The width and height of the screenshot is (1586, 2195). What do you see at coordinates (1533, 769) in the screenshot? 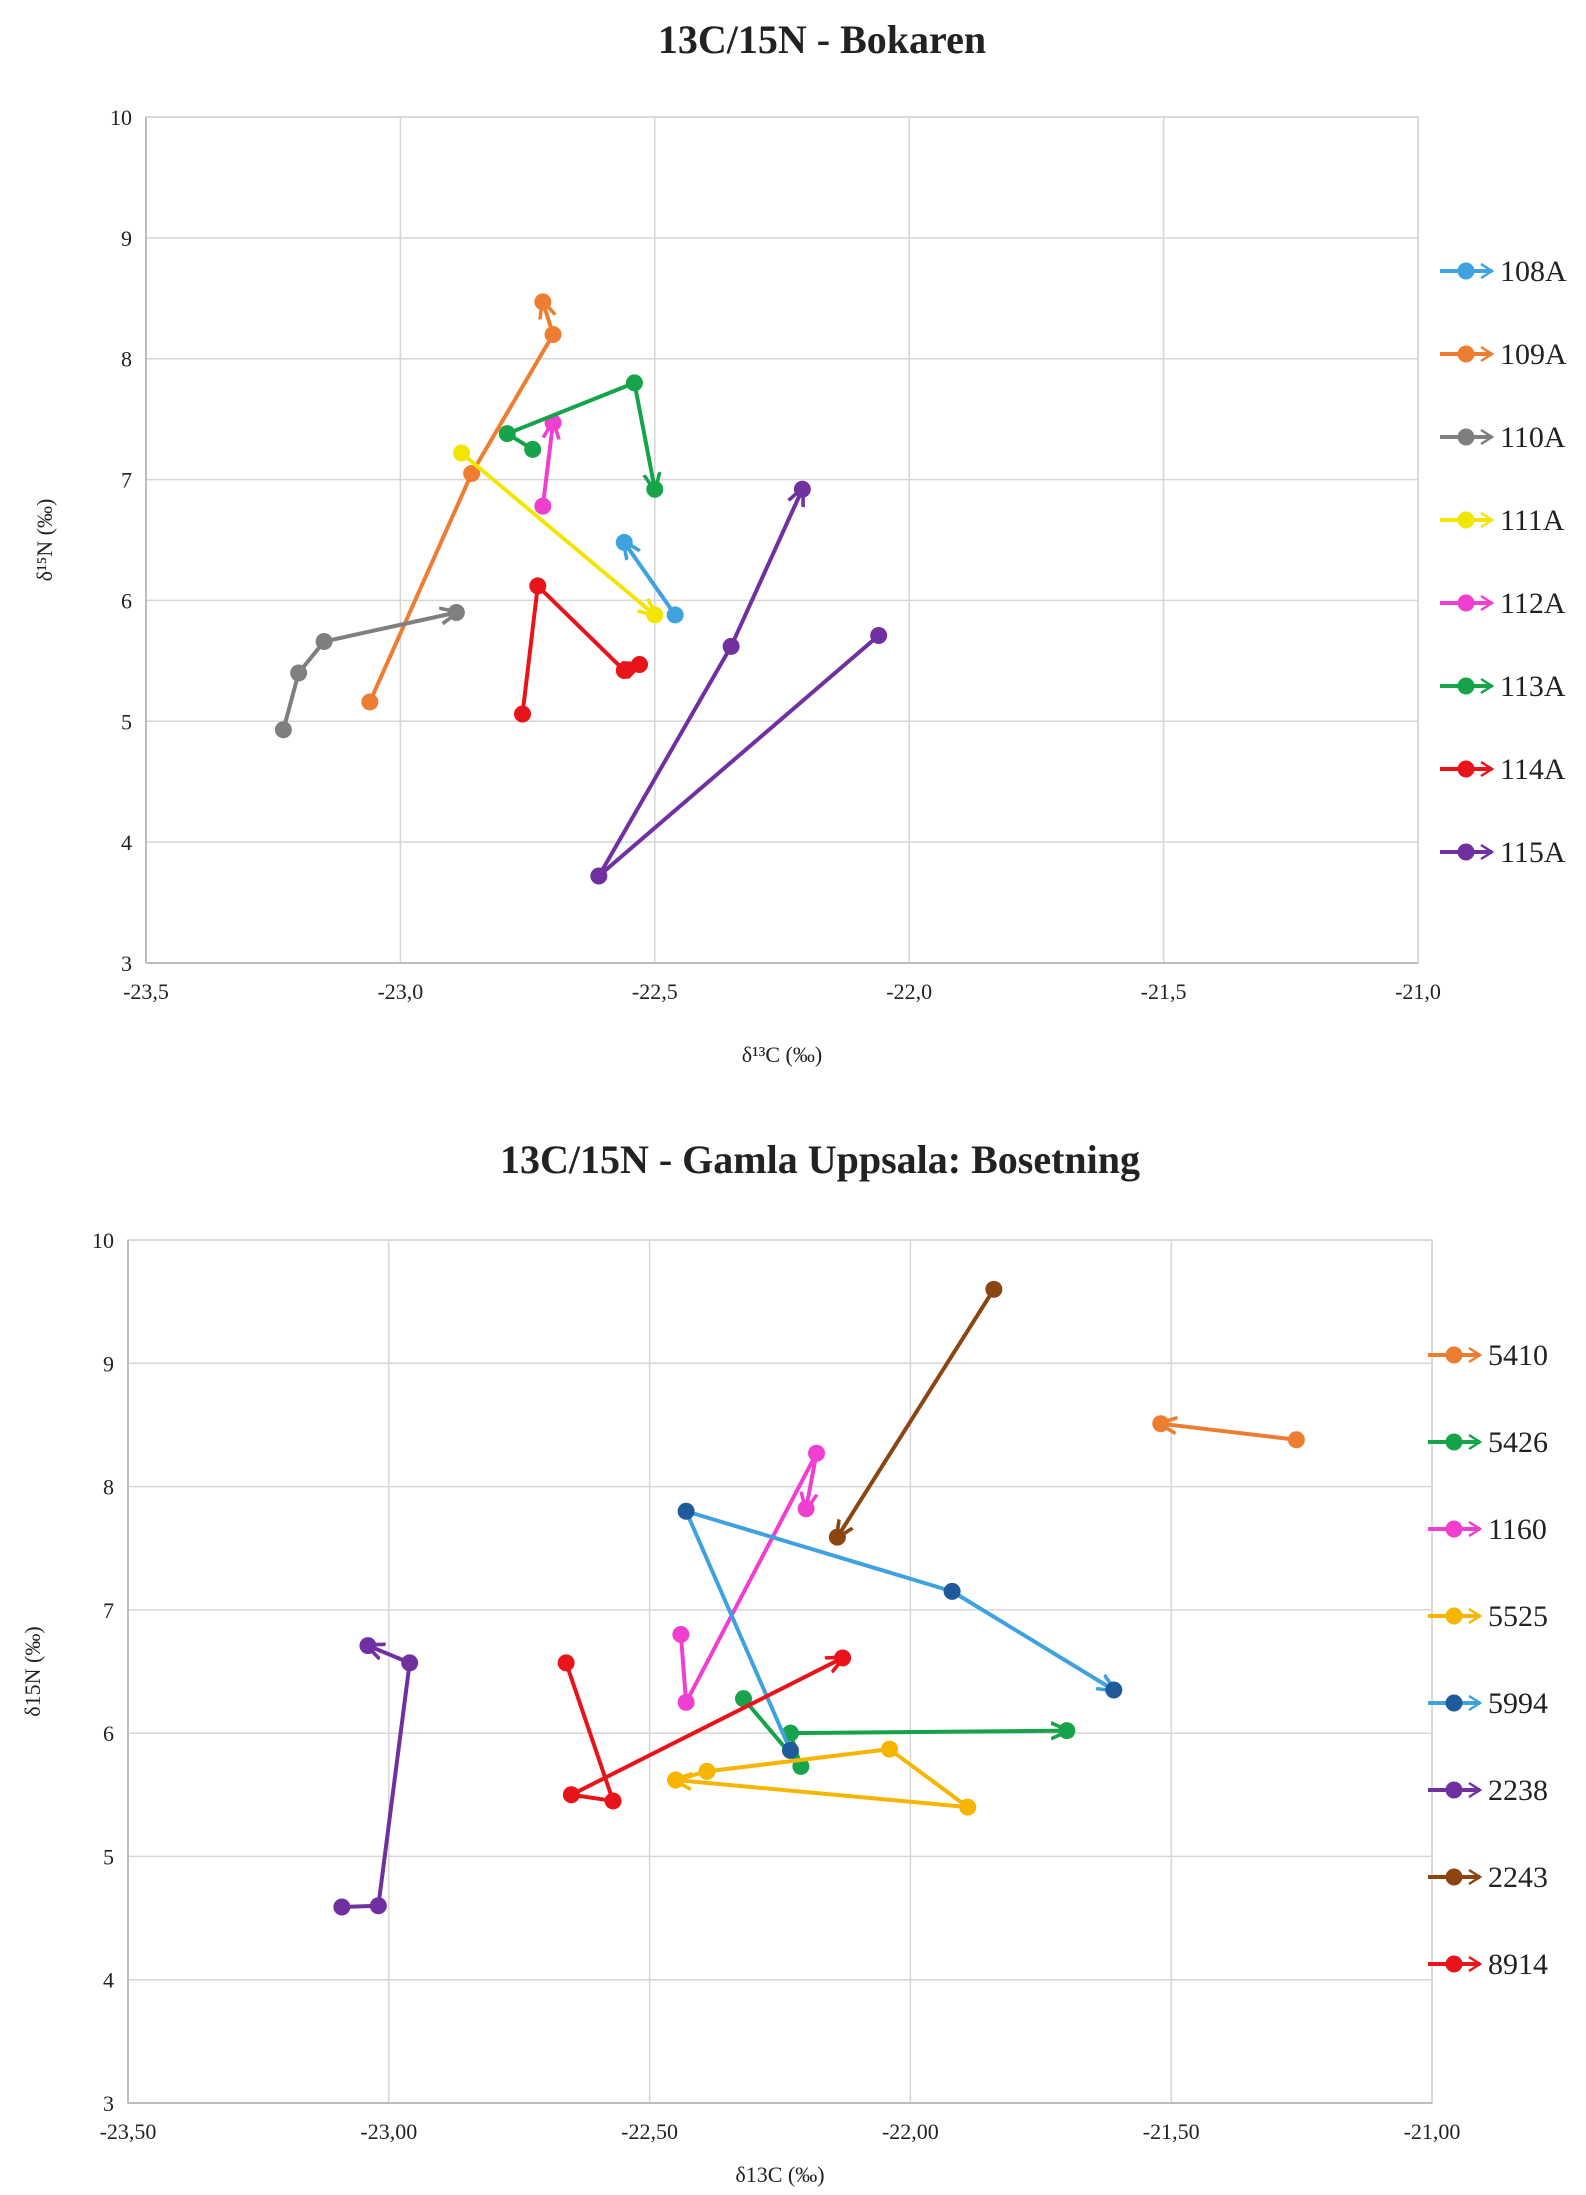
I see `chart1-legend-label: 114A` at bounding box center [1533, 769].